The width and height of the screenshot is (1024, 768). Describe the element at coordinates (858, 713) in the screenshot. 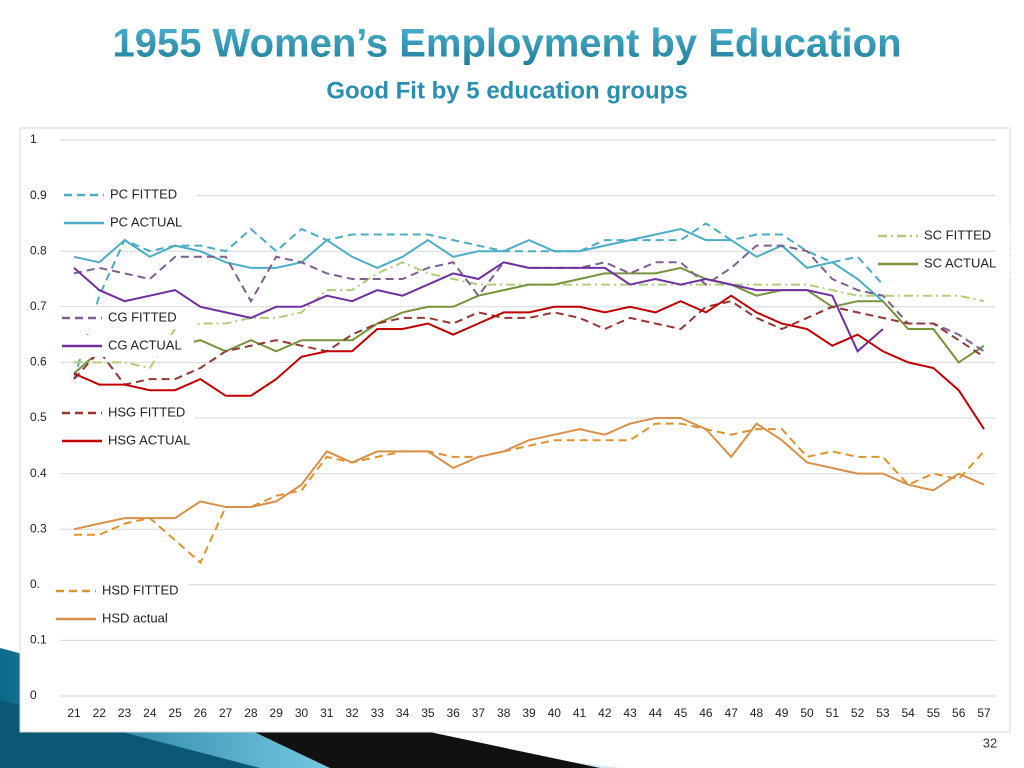

I see `x-tick-label: 52` at that location.